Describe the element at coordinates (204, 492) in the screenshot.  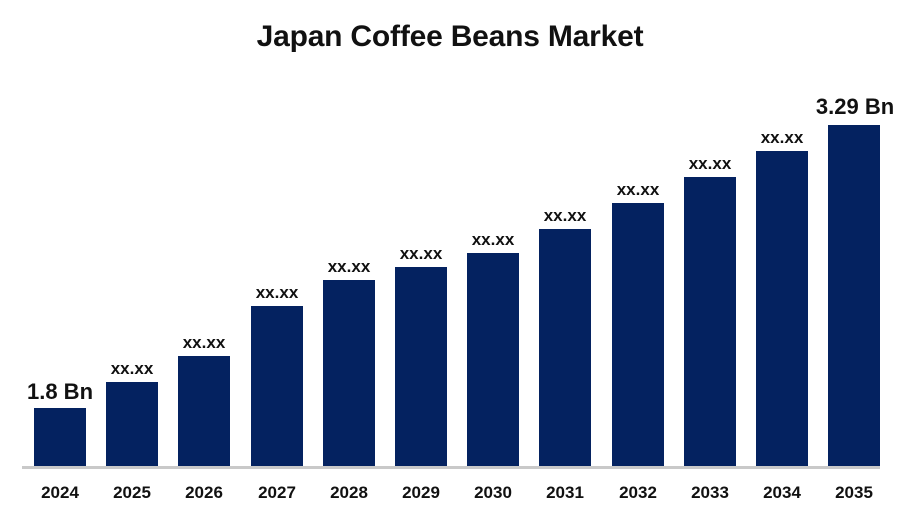
I see `x-axis-label: 2026` at that location.